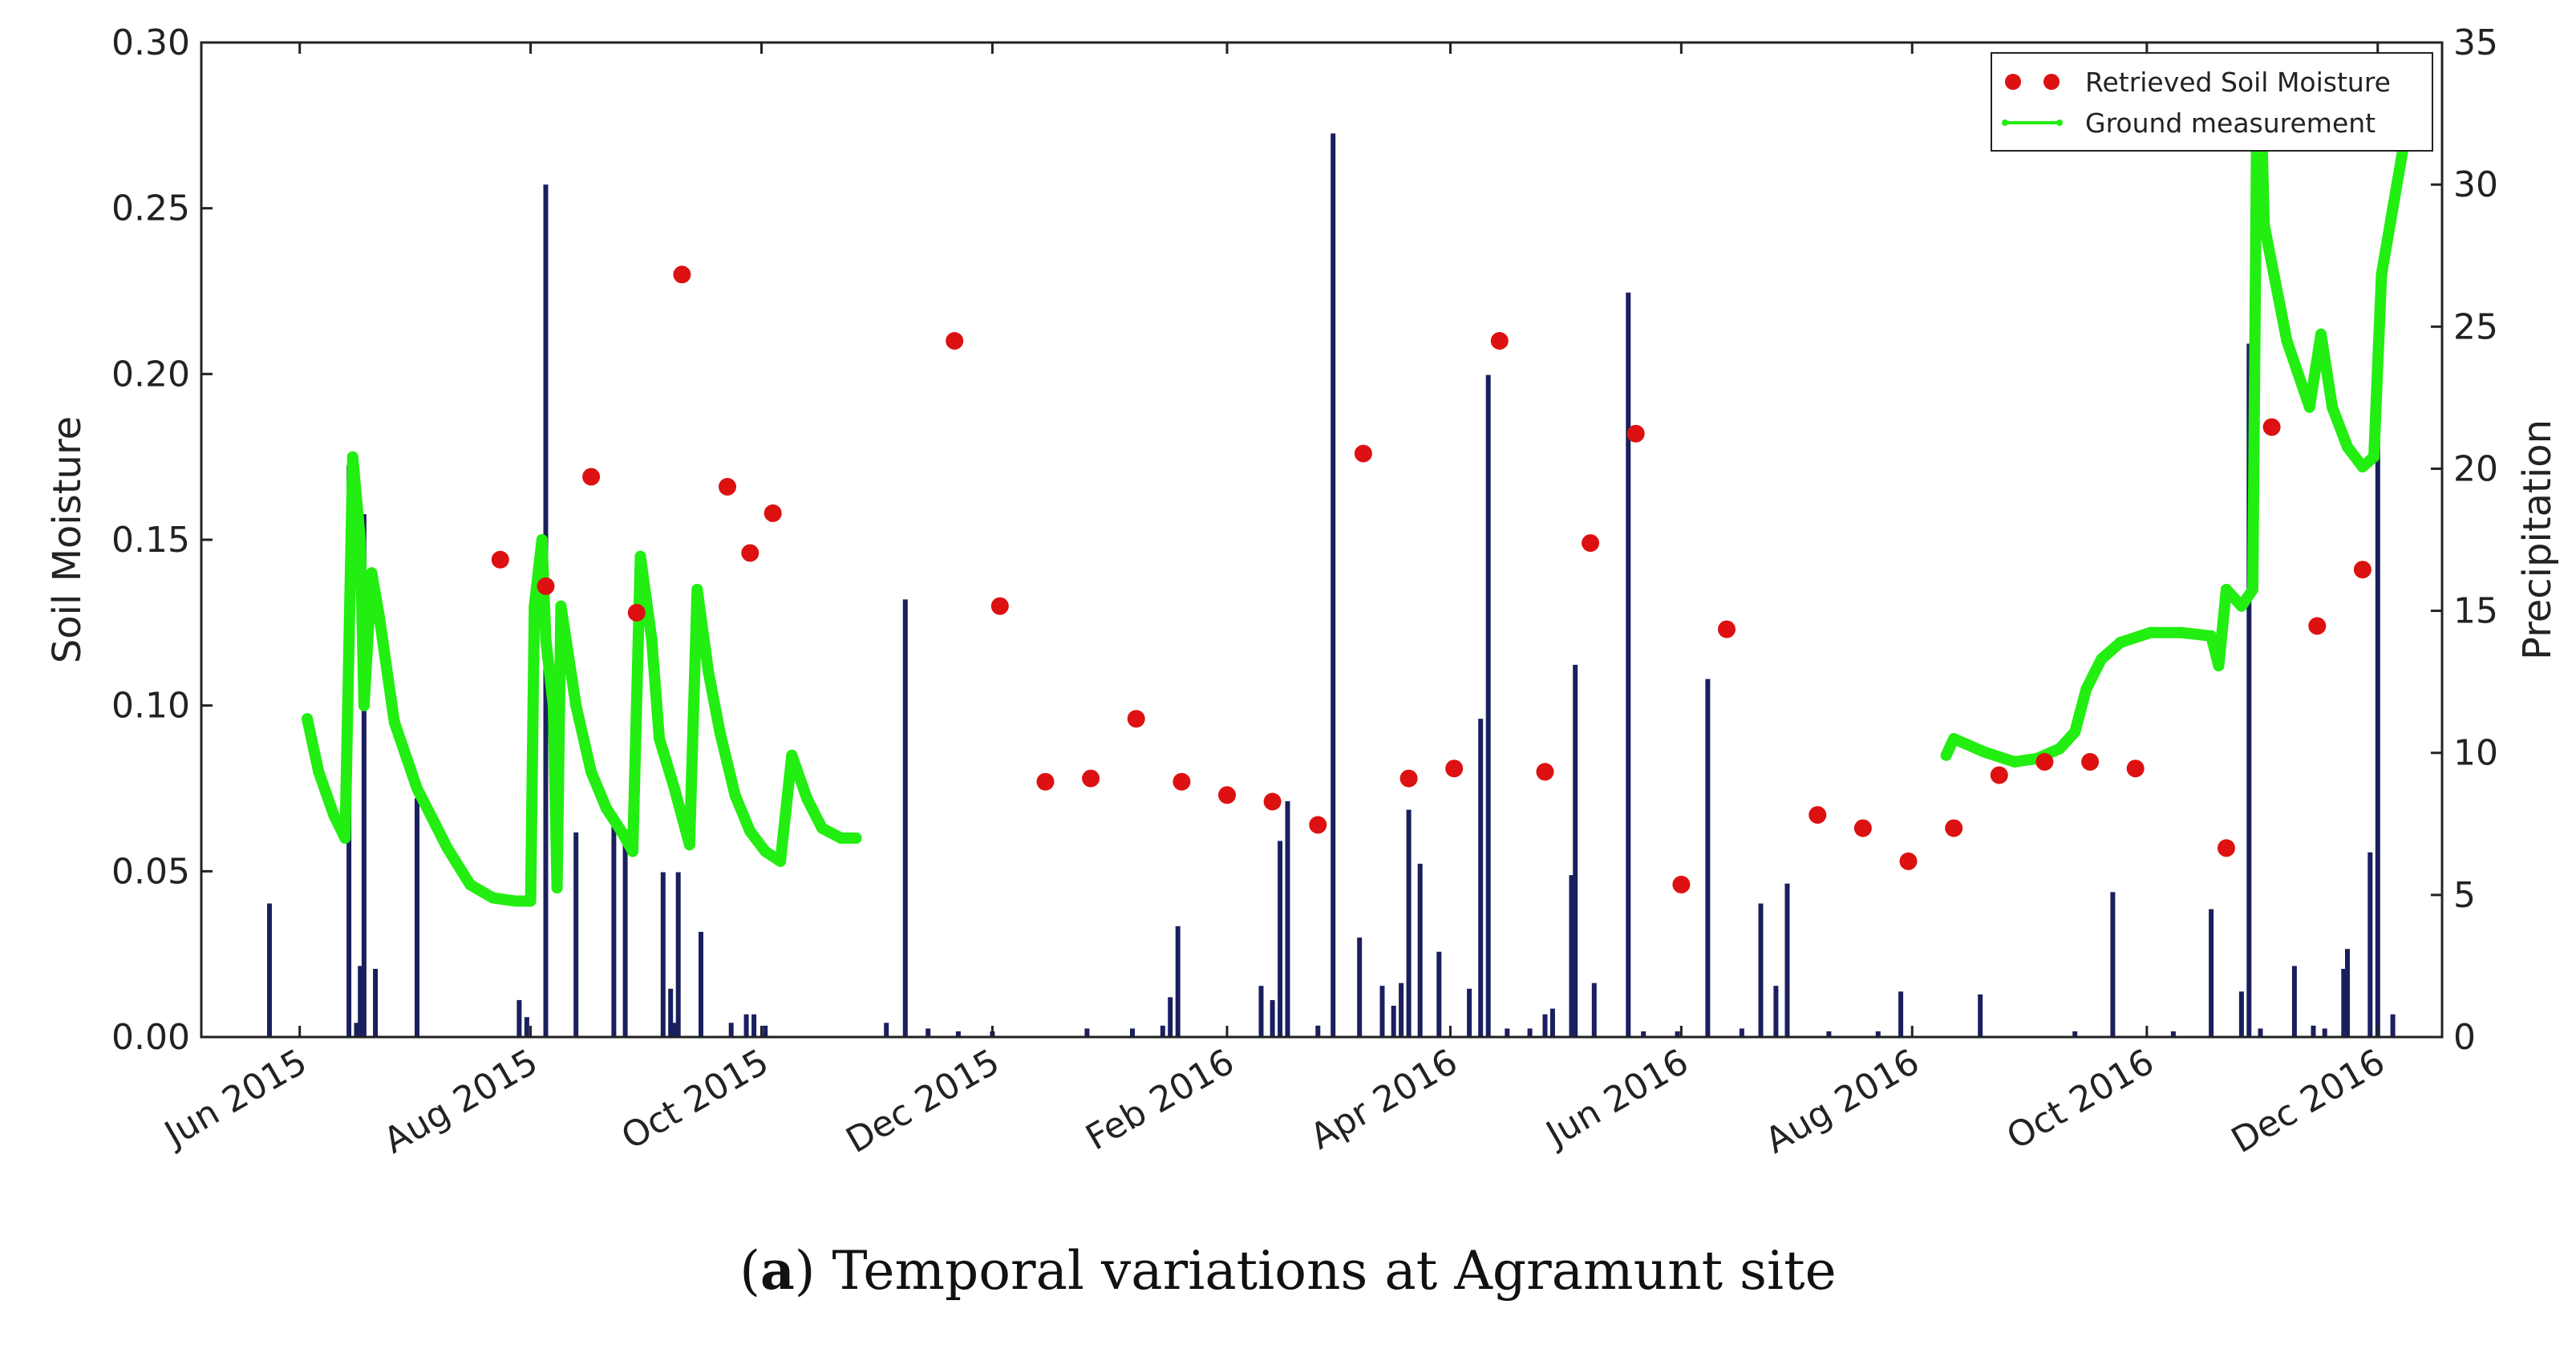  Describe the element at coordinates (67, 539) in the screenshot. I see `y-axis-title-left: Soil Moisture` at that location.